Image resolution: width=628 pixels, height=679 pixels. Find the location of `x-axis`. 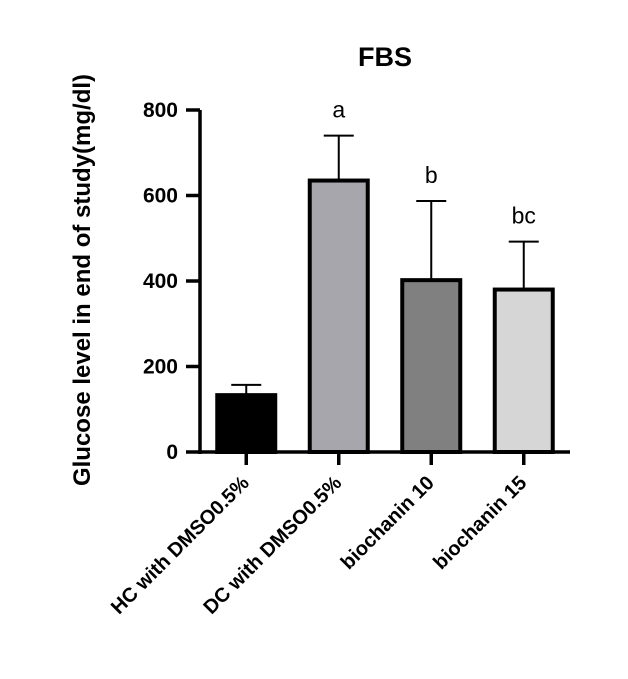

x-axis is located at coordinates (384, 457).